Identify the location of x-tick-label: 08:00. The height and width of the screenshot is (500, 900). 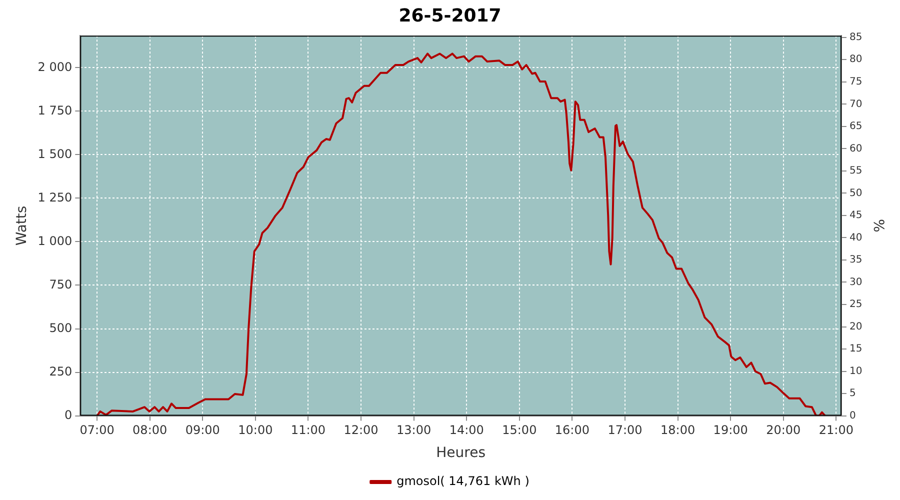
(150, 430).